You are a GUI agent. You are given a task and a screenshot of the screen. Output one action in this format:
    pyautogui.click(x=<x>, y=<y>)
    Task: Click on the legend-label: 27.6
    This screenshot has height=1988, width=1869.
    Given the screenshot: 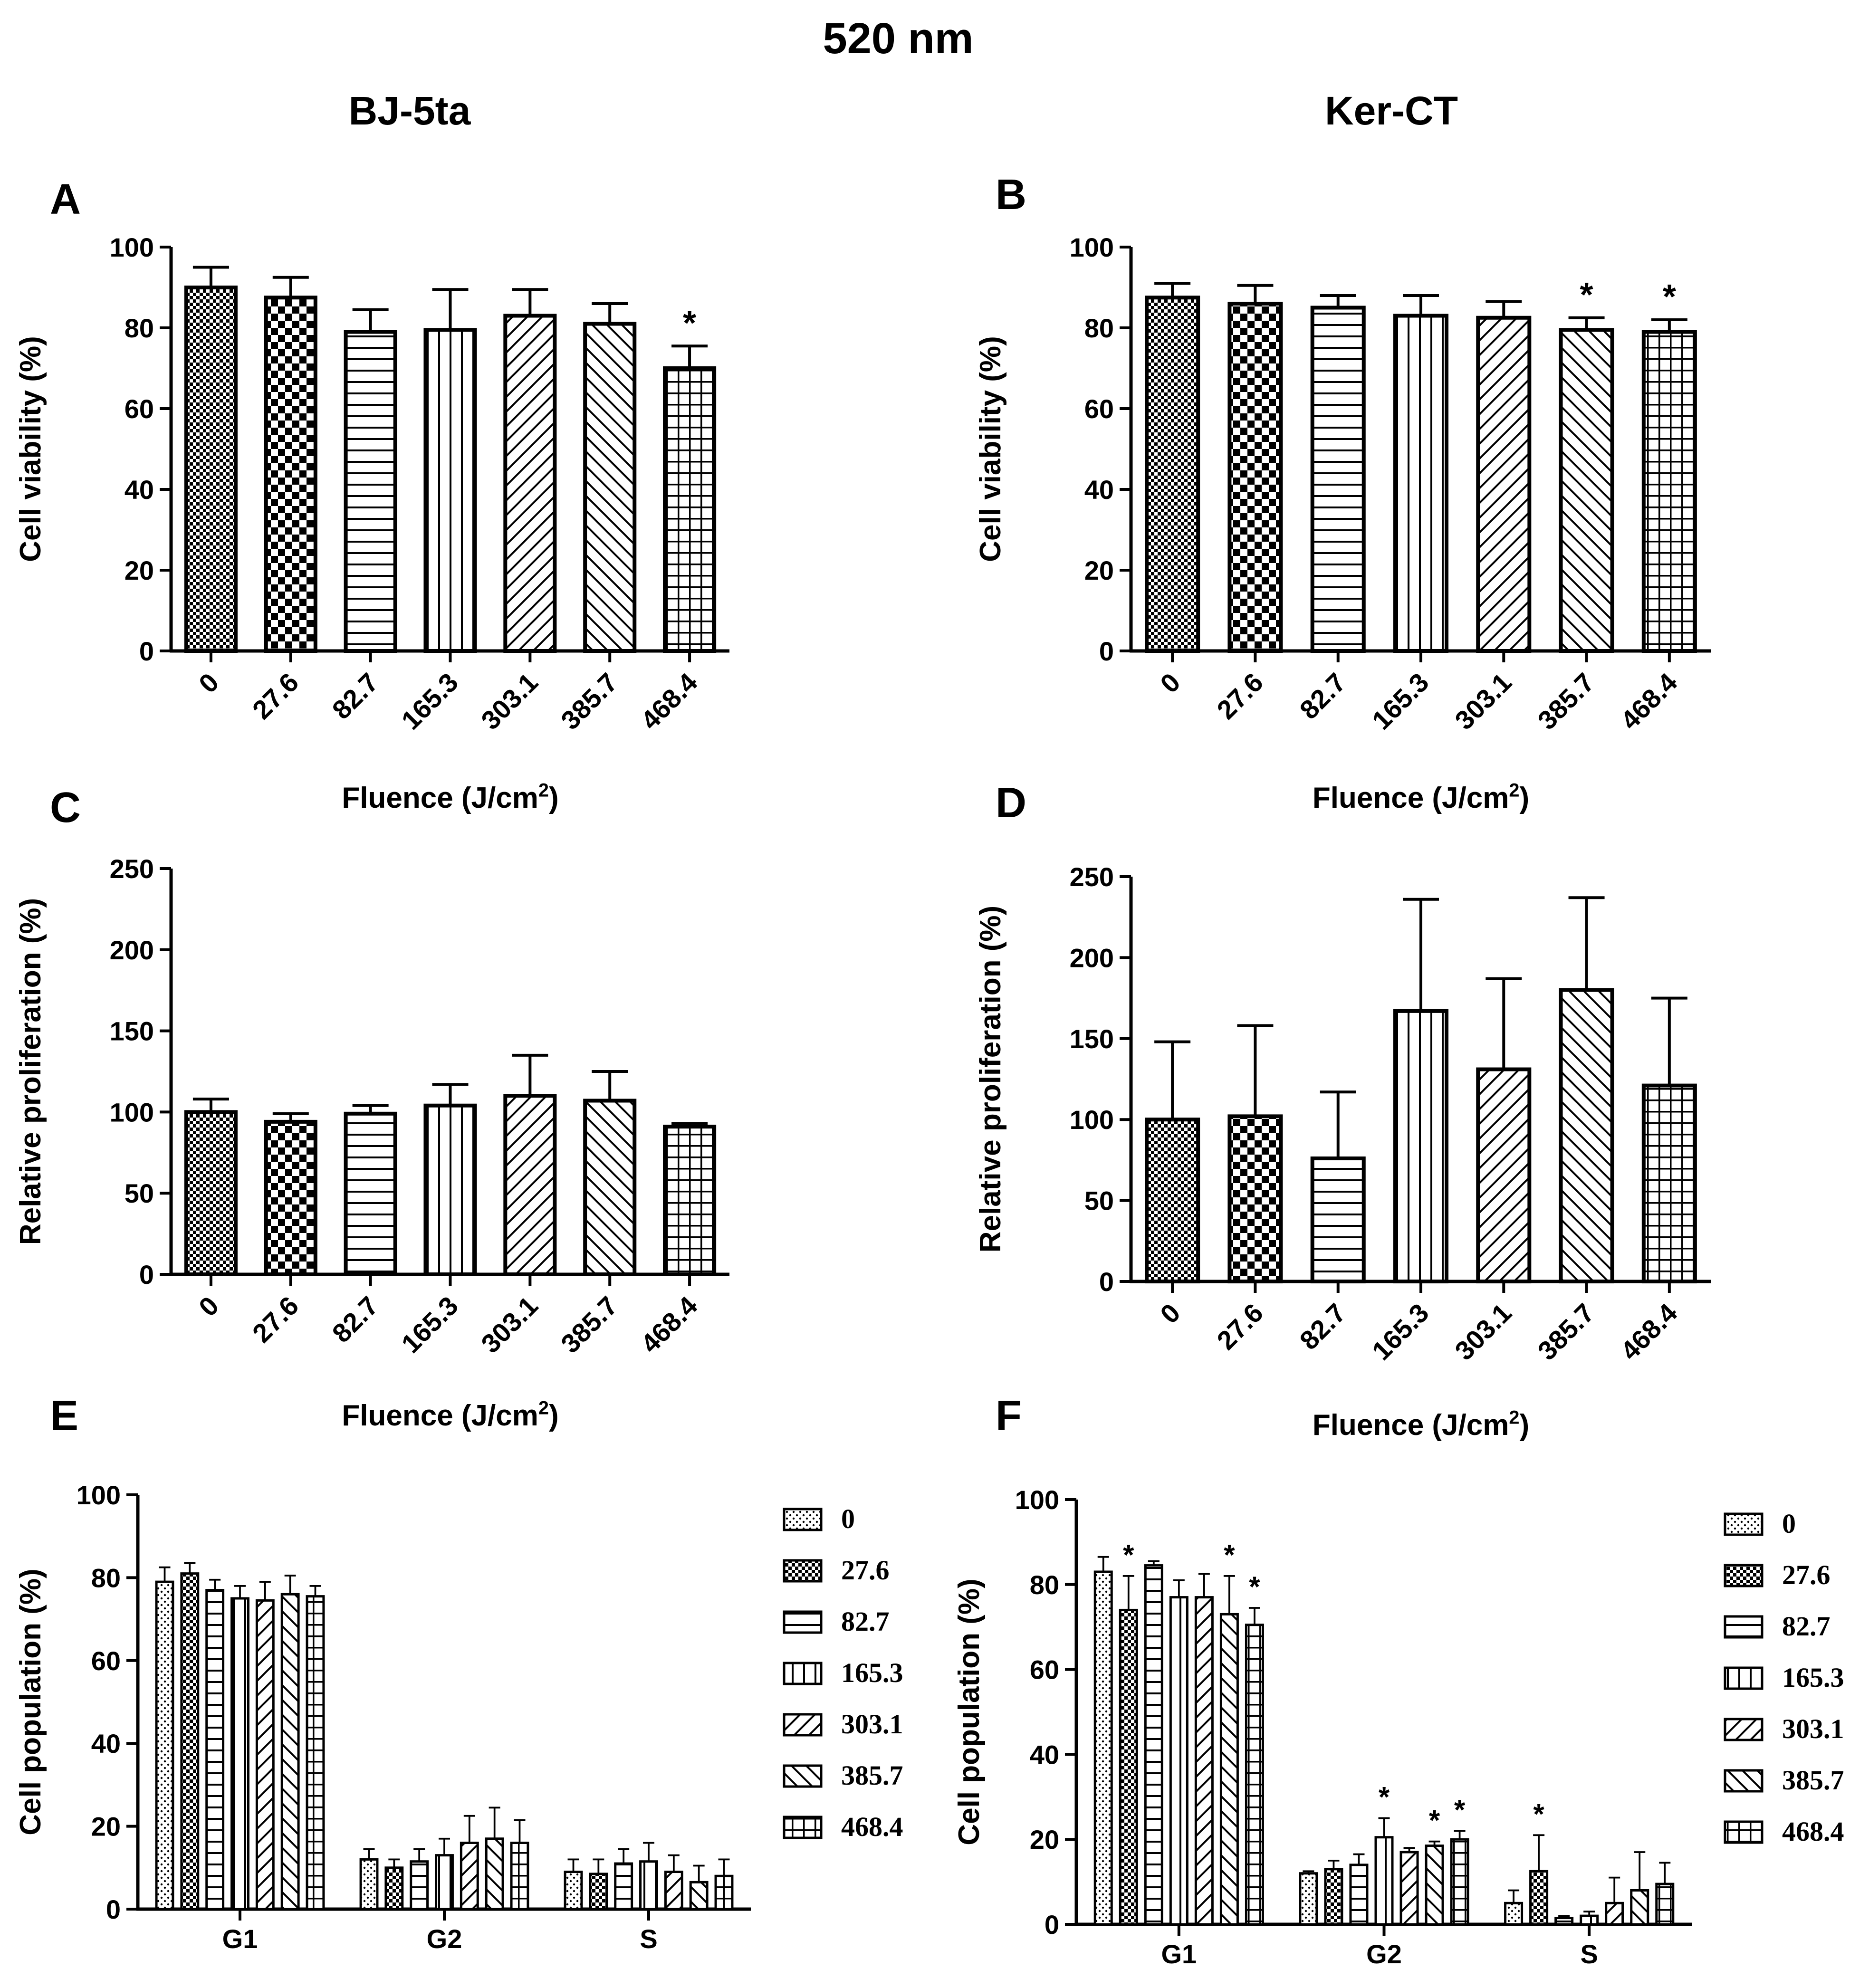 What is the action you would take?
    pyautogui.click(x=1806, y=1574)
    